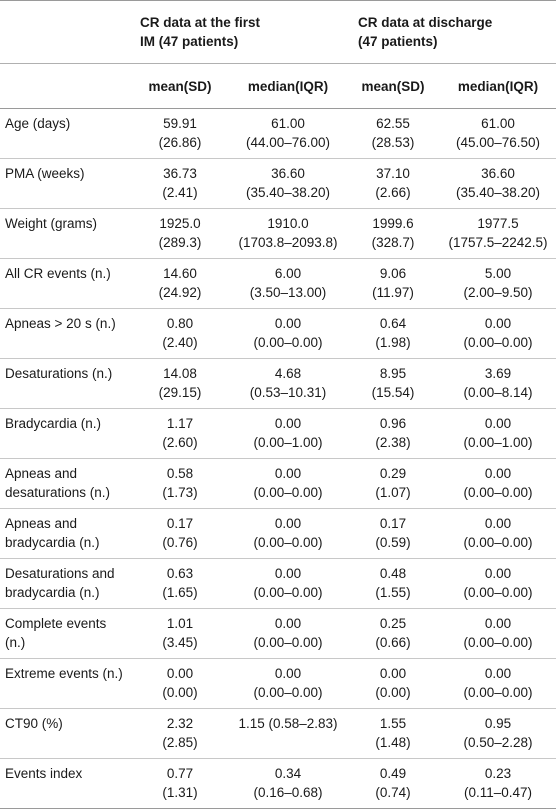 The image size is (556, 809). I want to click on cell-dispersion: (44.00–76.00), so click(288, 142).